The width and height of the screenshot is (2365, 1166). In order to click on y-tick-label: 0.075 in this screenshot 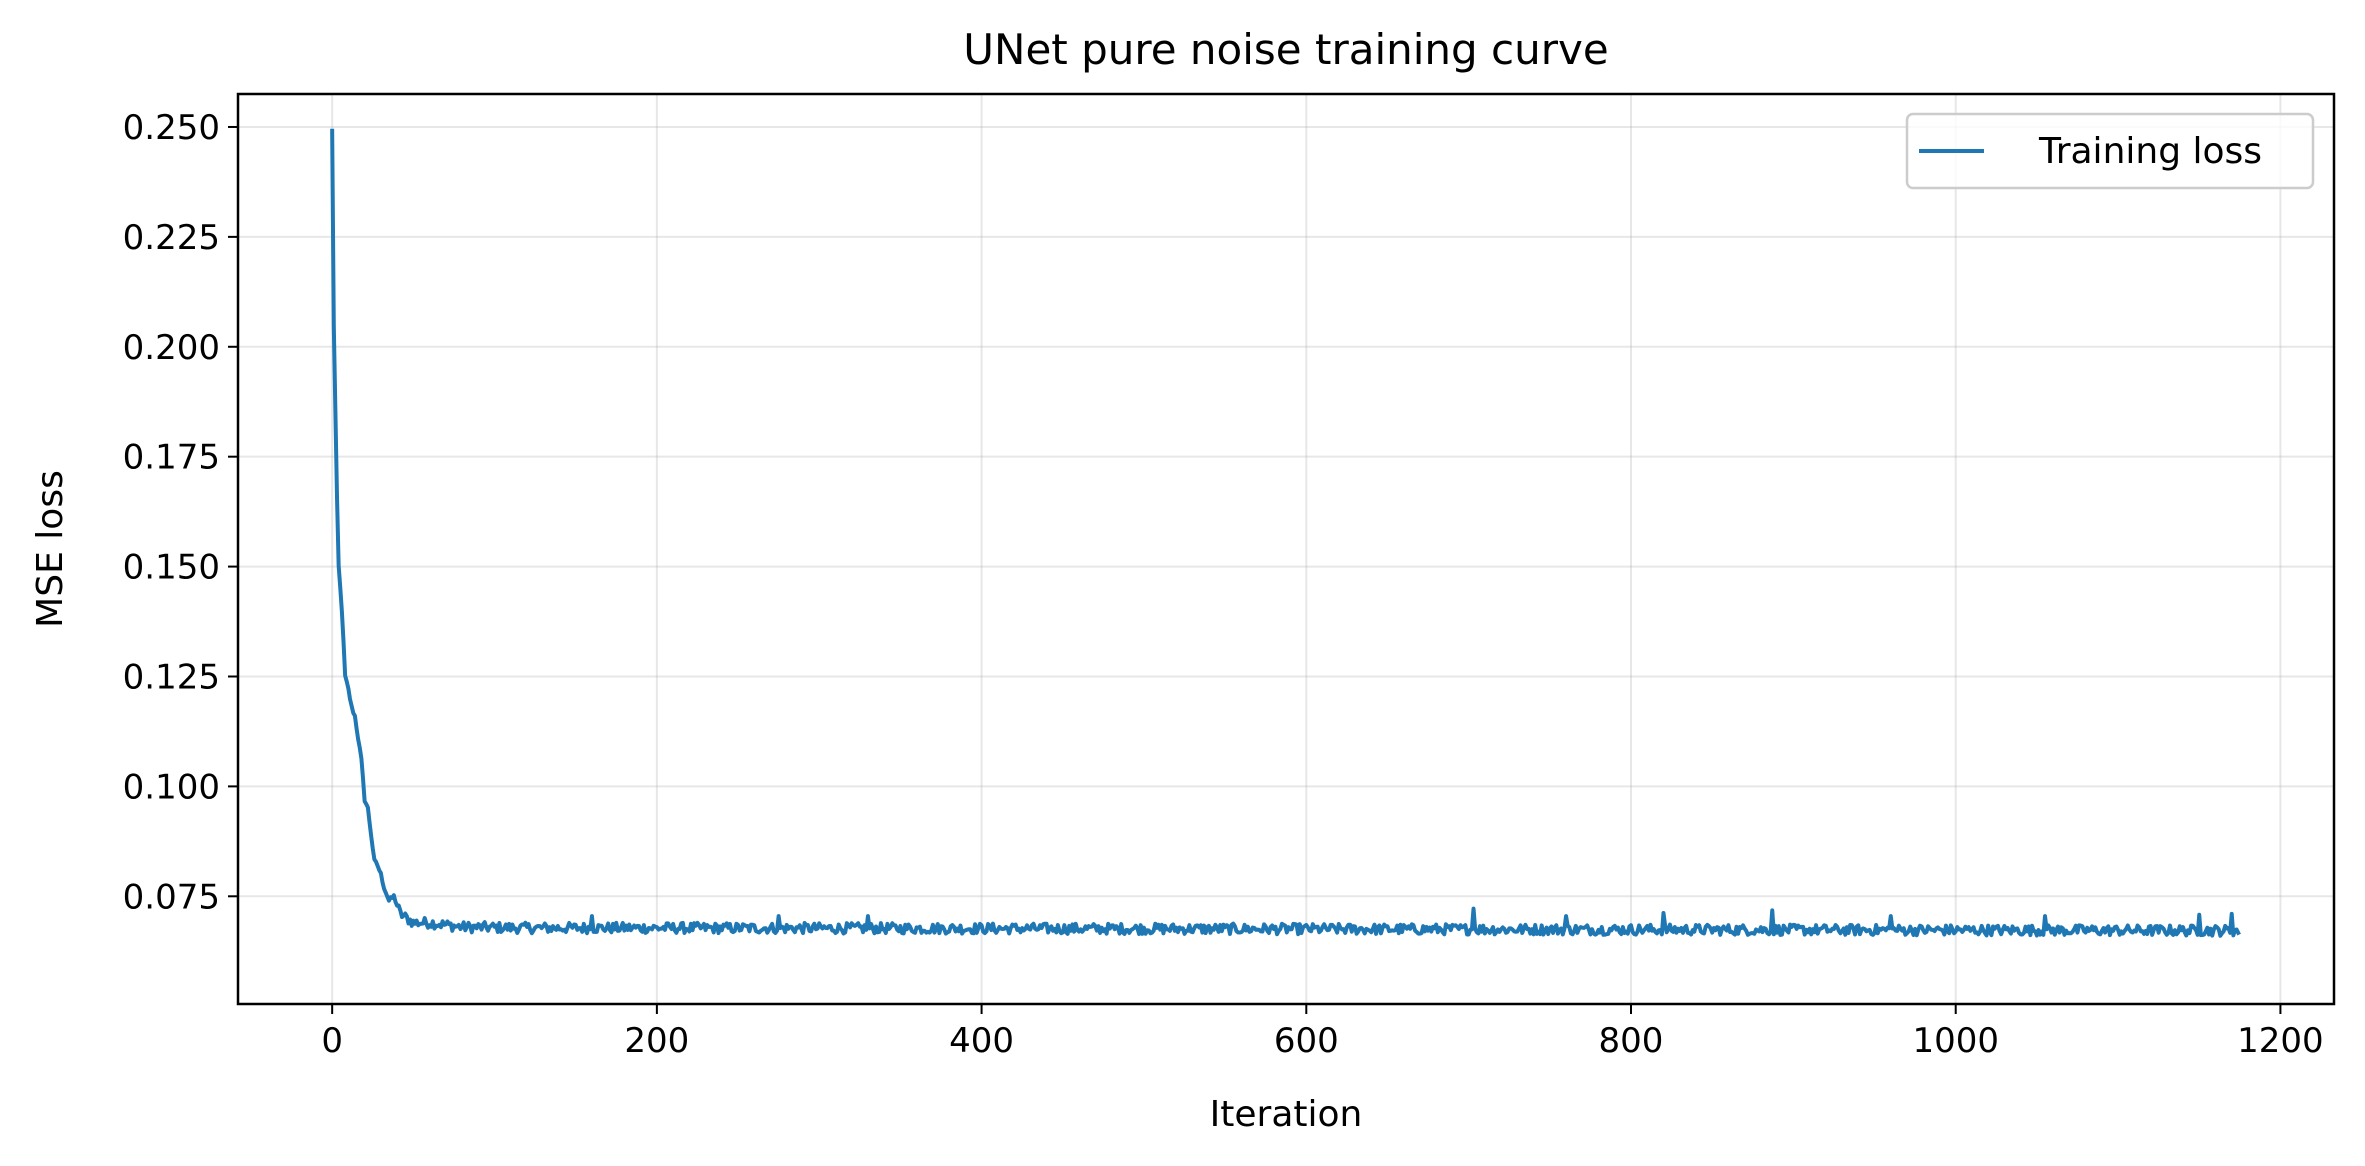, I will do `click(171, 897)`.